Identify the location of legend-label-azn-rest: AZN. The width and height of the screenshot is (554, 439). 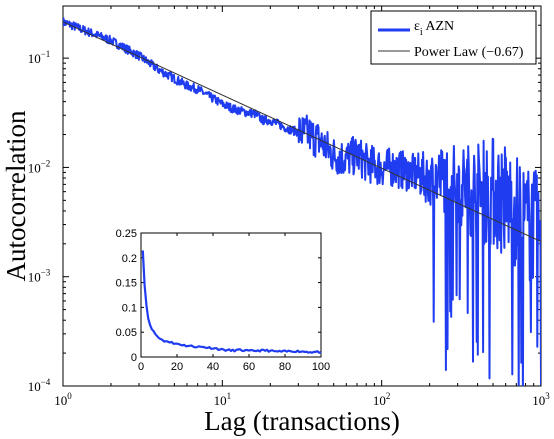
(439, 26).